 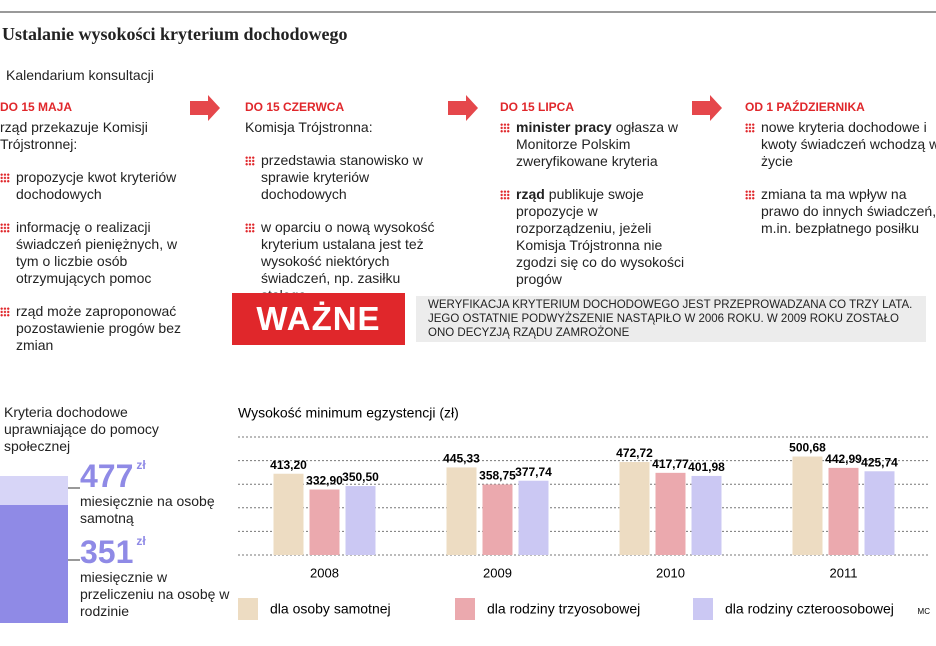 What do you see at coordinates (670, 464) in the screenshot?
I see `value-label: 417,77` at bounding box center [670, 464].